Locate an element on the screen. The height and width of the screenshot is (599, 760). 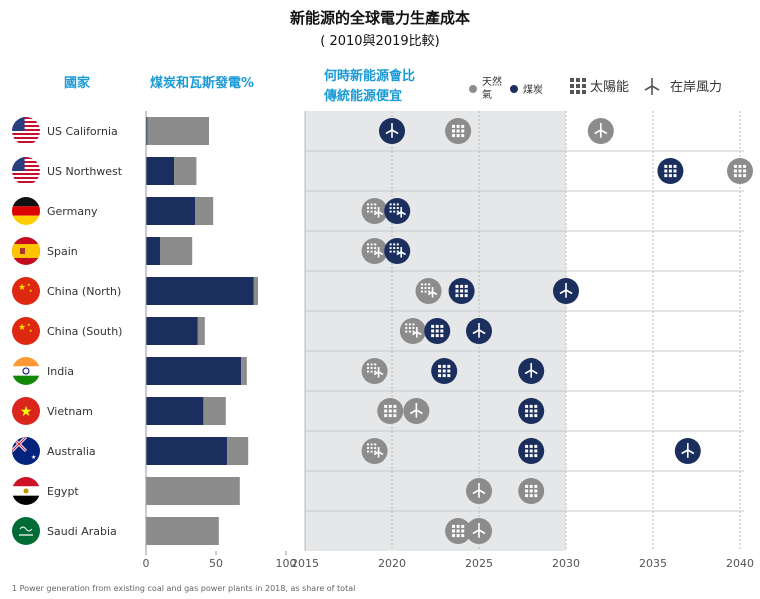
legend: 天然 氣 煤炭 太陽能 在岸風力 is located at coordinates (595, 88).